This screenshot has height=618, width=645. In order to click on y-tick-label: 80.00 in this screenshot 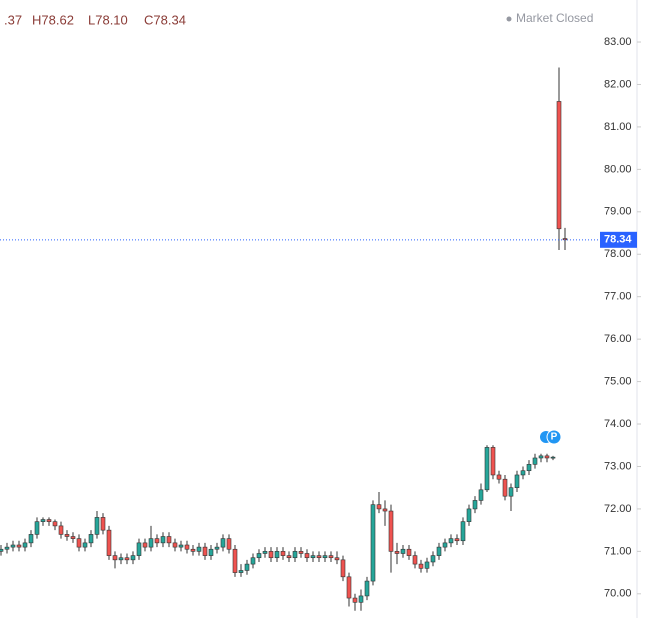, I will do `click(618, 169)`.